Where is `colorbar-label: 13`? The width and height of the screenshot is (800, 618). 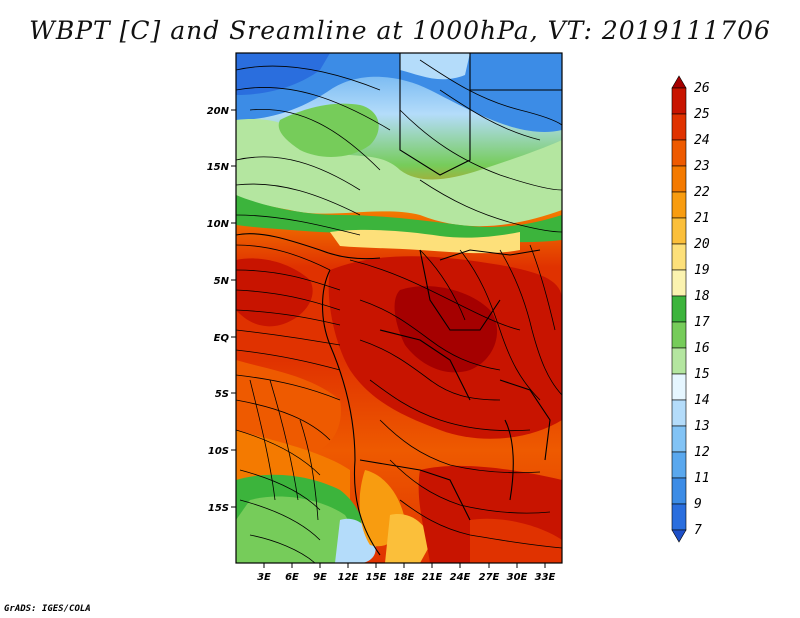
colorbar-label: 13 is located at coordinates (702, 426).